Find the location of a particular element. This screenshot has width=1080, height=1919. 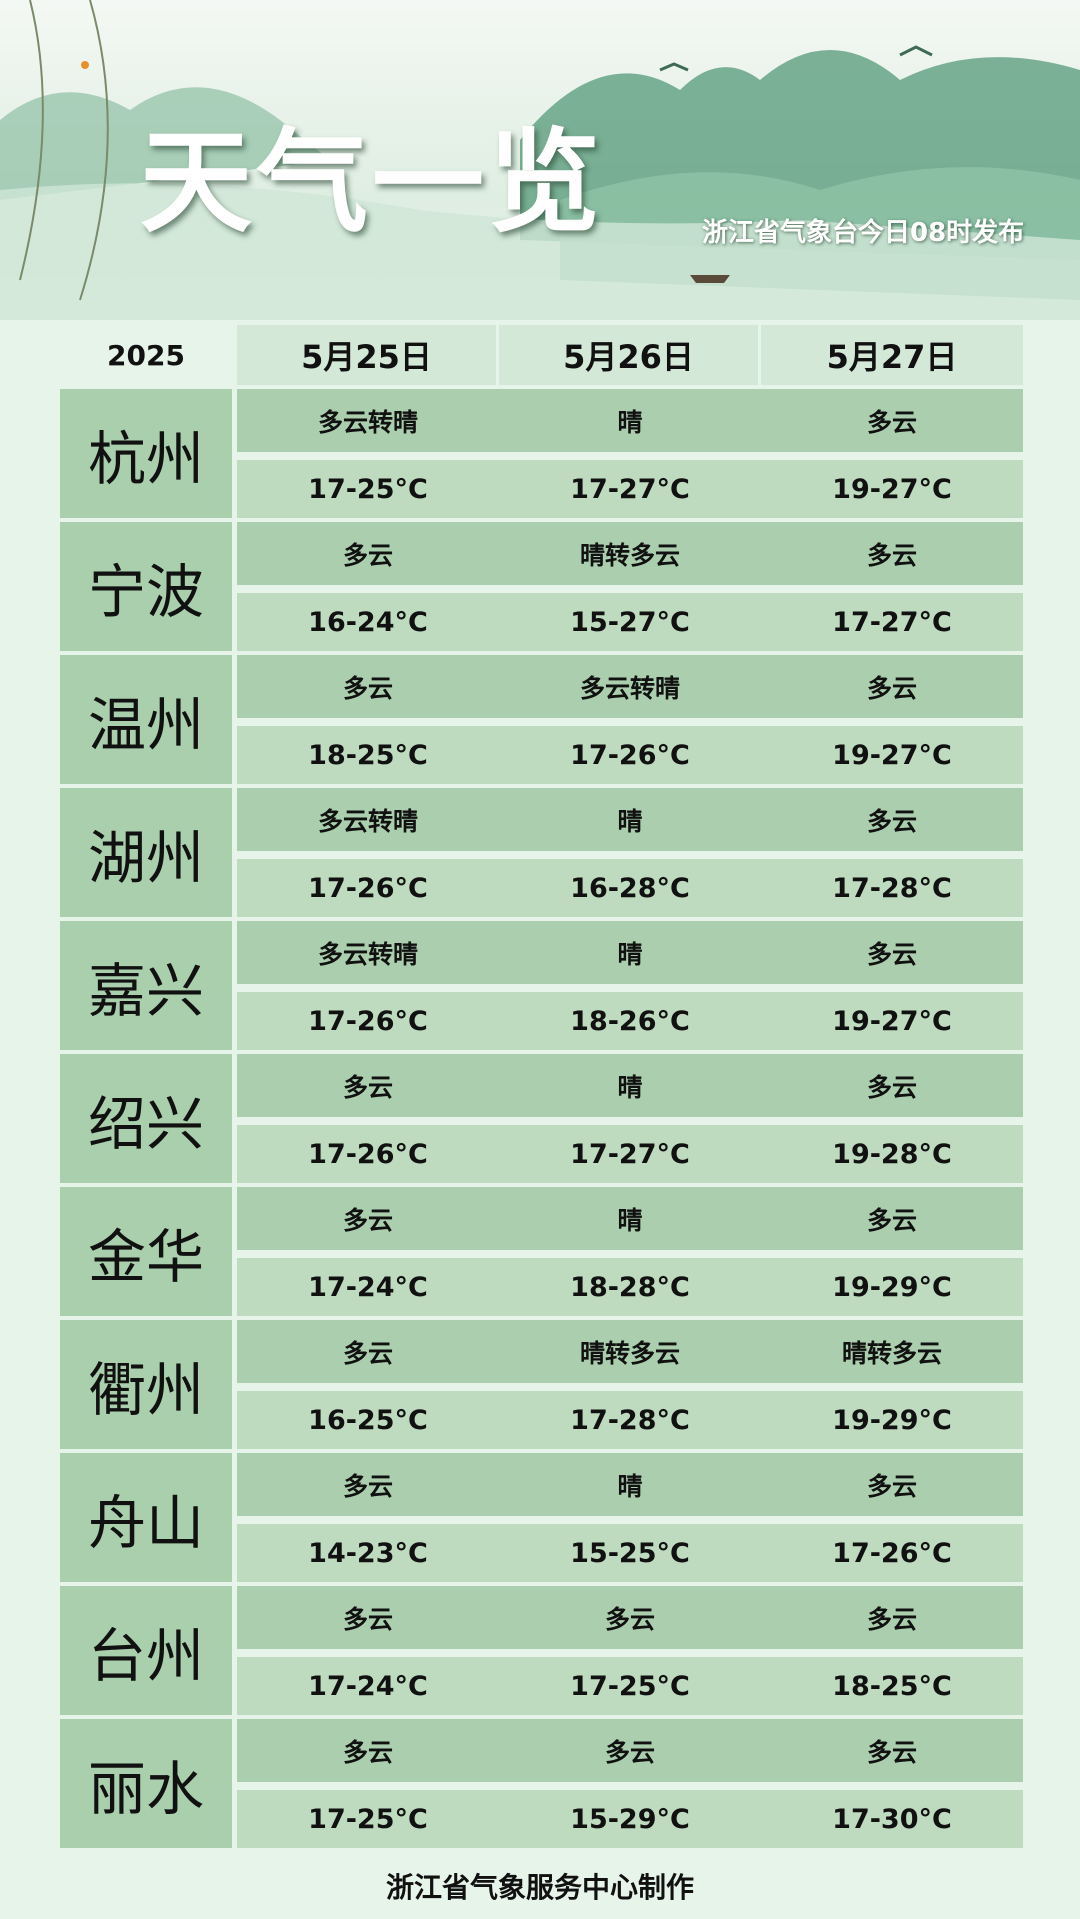

city-name: 舟山 is located at coordinates (146, 1517).